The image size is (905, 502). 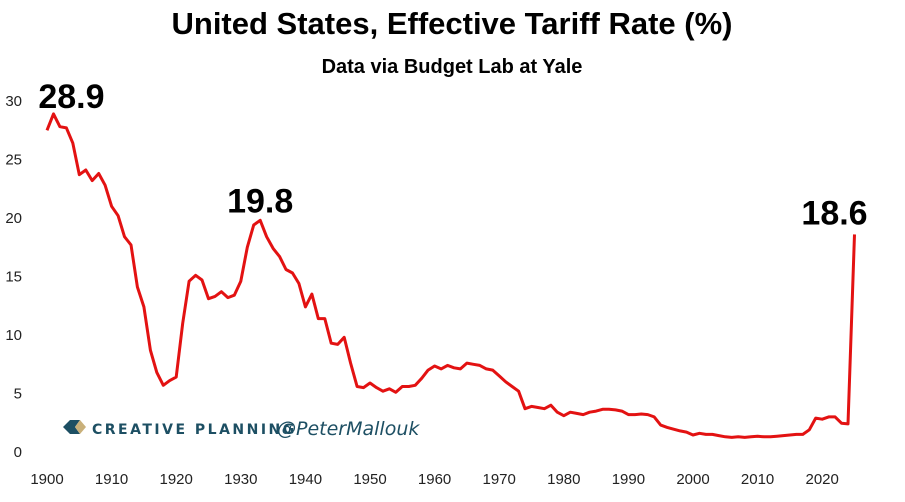 I want to click on x-tick-label: 1900, so click(x=46, y=479).